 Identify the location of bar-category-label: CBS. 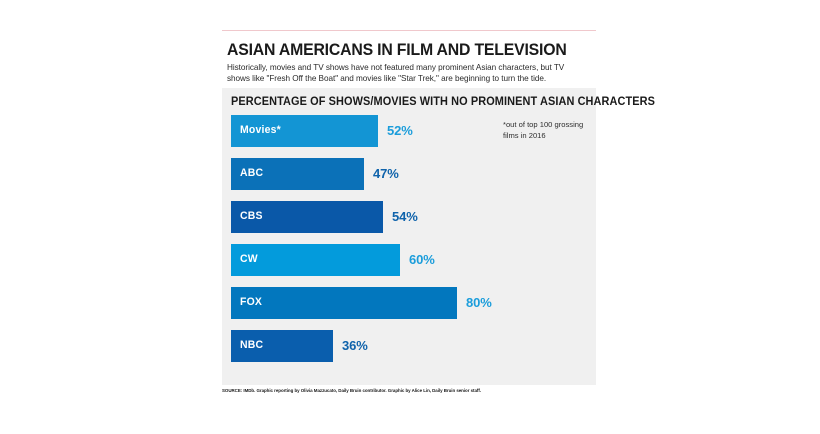
(251, 216).